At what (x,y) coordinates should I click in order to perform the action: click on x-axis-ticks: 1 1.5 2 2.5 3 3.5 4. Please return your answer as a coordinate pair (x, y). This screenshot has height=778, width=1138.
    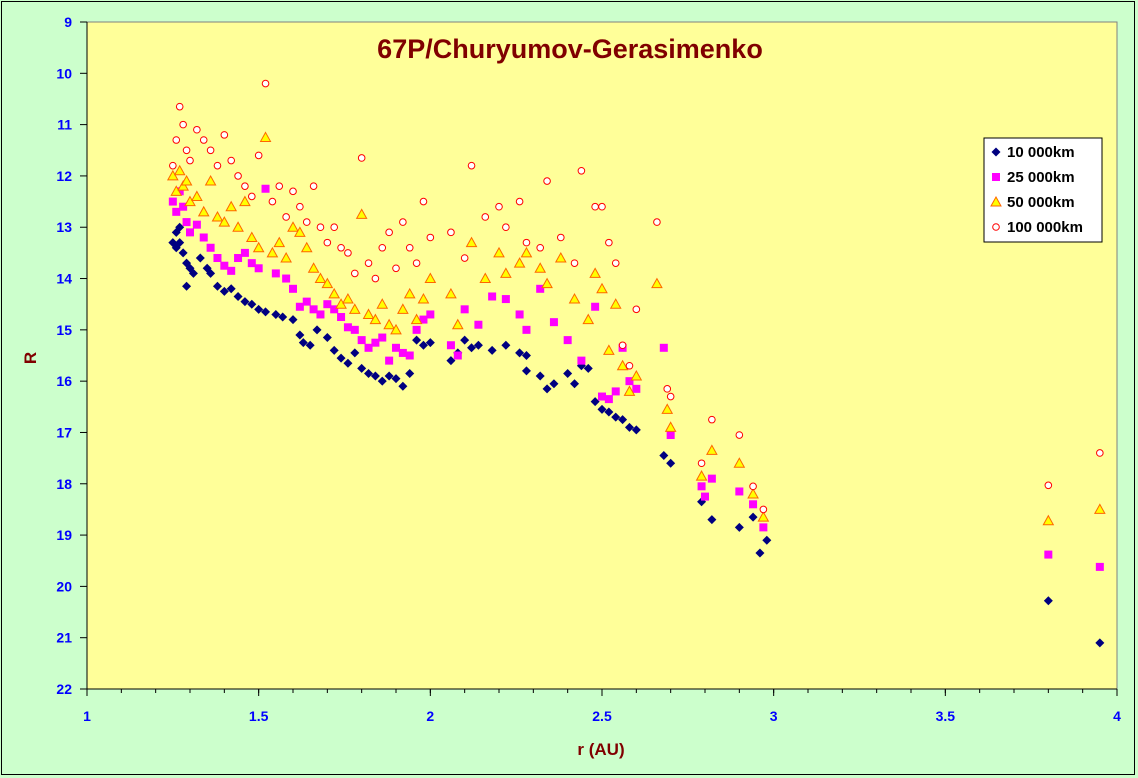
    Looking at the image, I should click on (602, 706).